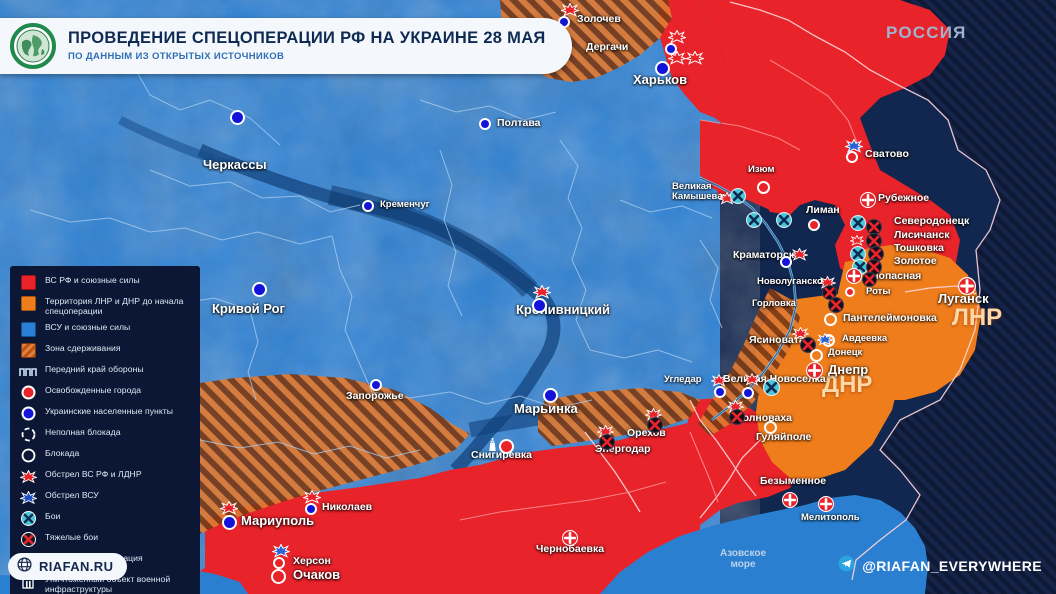 This screenshot has width=1056, height=594. Describe the element at coordinates (279, 563) in the screenshot. I see `city-marker-chernobaevka` at that location.